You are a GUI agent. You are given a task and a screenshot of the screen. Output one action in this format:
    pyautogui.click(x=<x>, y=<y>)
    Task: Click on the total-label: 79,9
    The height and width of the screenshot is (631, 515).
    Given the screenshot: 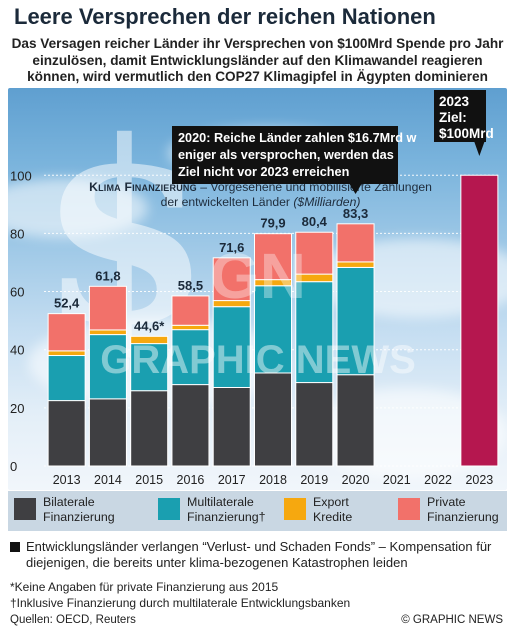 What is the action you would take?
    pyautogui.click(x=272, y=223)
    